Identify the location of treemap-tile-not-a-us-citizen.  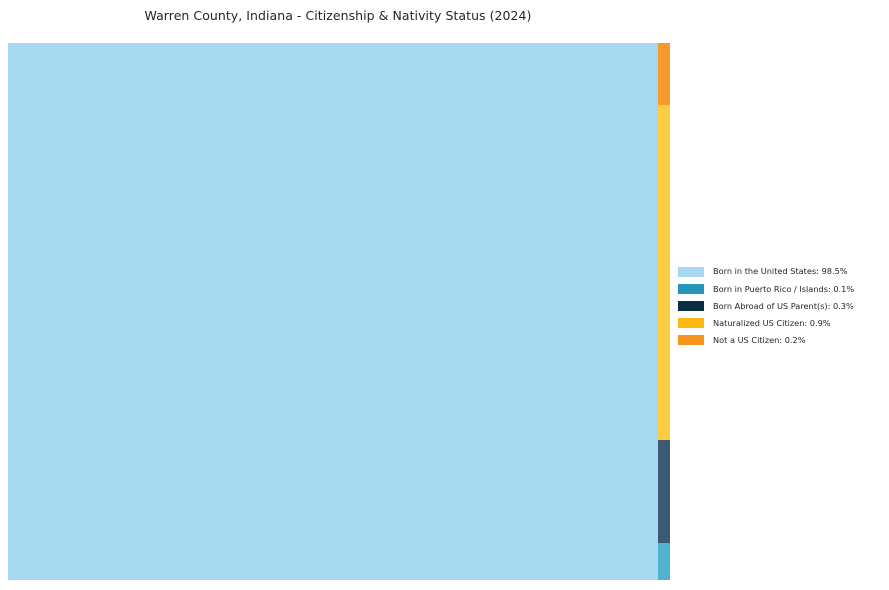
(664, 74).